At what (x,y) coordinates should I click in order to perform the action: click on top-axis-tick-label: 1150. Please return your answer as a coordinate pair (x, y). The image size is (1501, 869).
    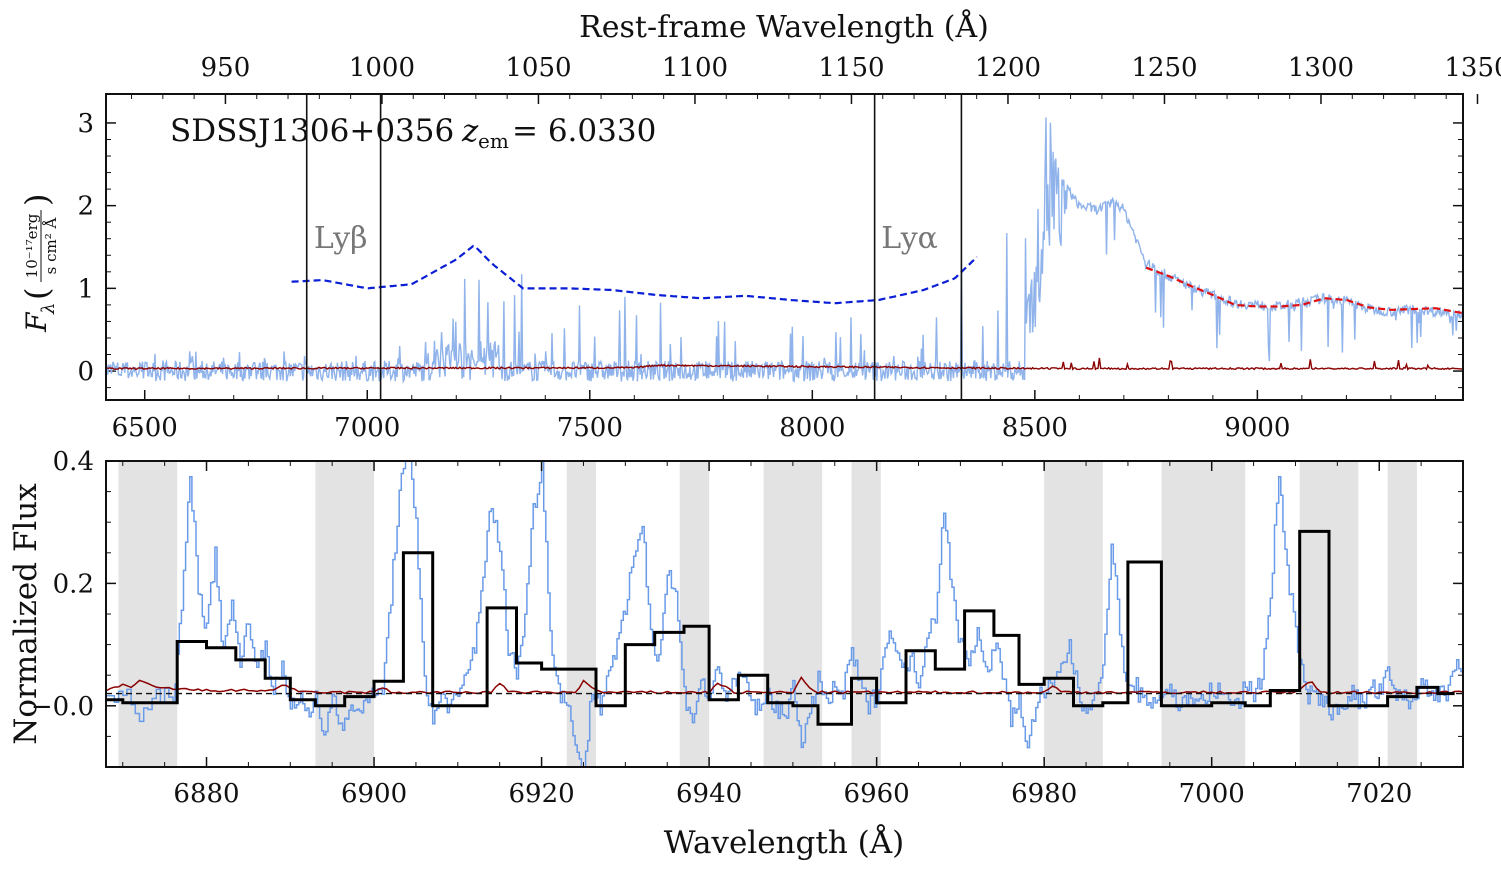
    Looking at the image, I should click on (851, 68).